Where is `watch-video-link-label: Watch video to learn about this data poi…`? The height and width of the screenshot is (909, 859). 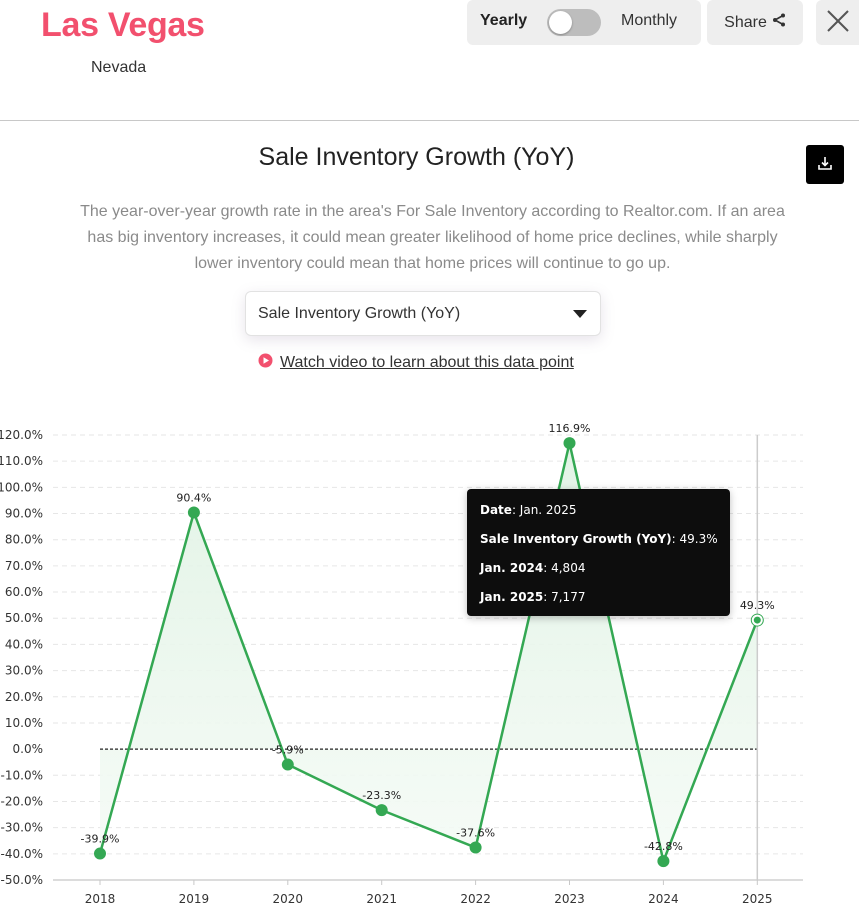
watch-video-link-label: Watch video to learn about this data poi… is located at coordinates (427, 362).